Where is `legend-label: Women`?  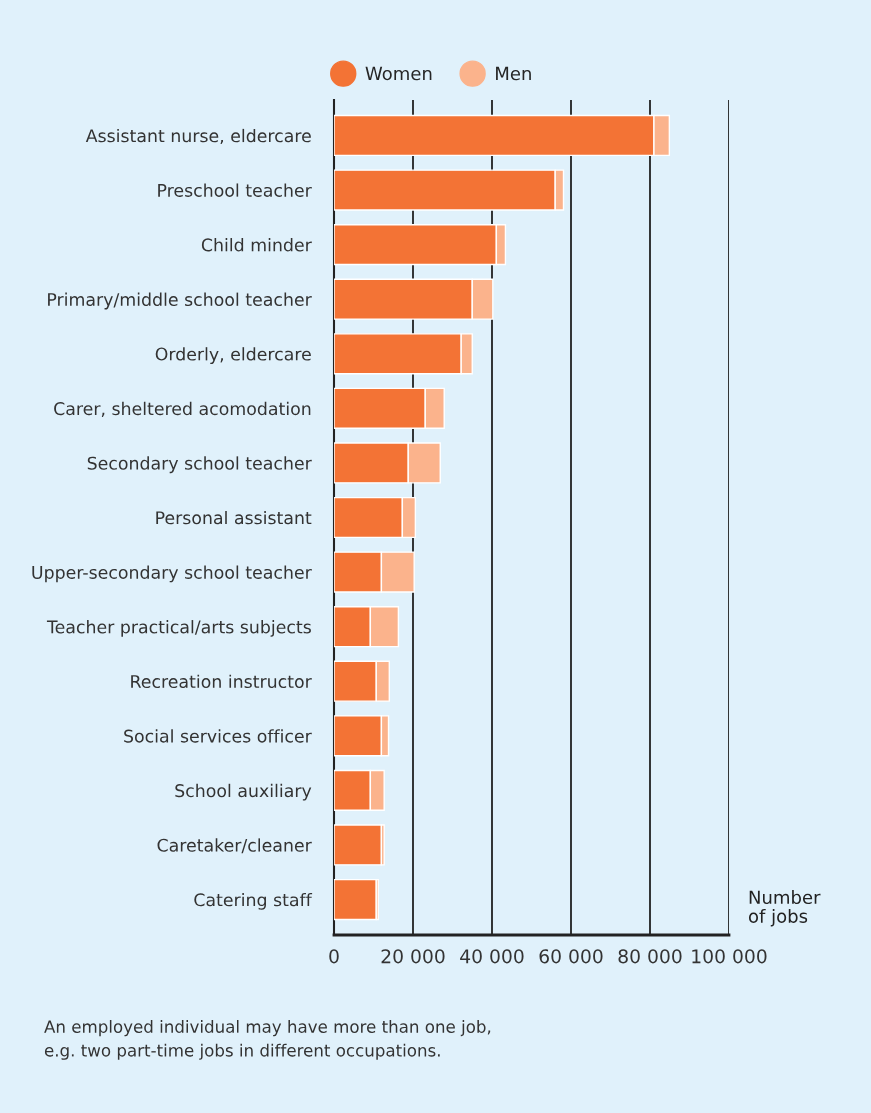
legend-label: Women is located at coordinates (398, 73).